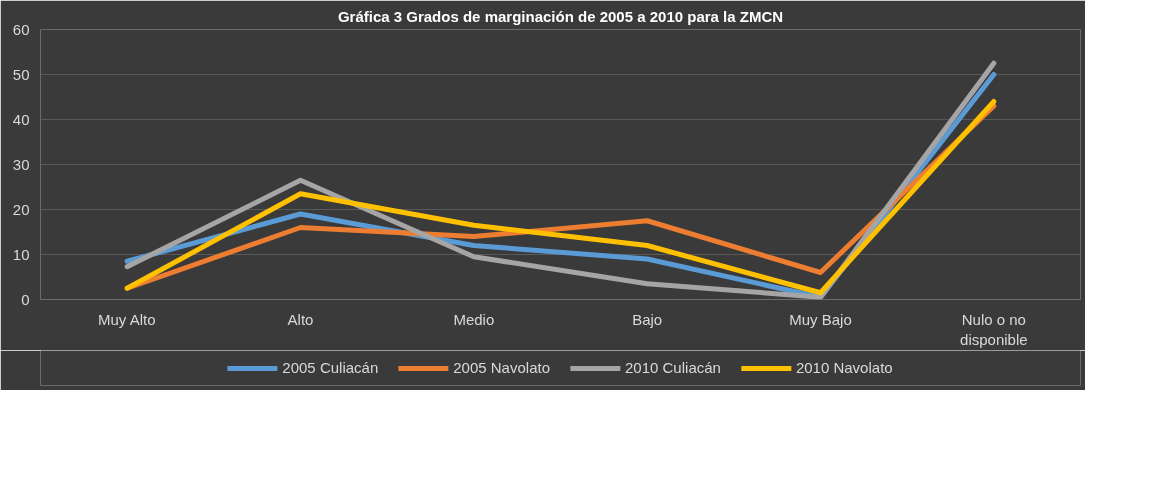 The height and width of the screenshot is (490, 1162). What do you see at coordinates (330, 367) in the screenshot?
I see `legend-label: 2005 Culiacán` at bounding box center [330, 367].